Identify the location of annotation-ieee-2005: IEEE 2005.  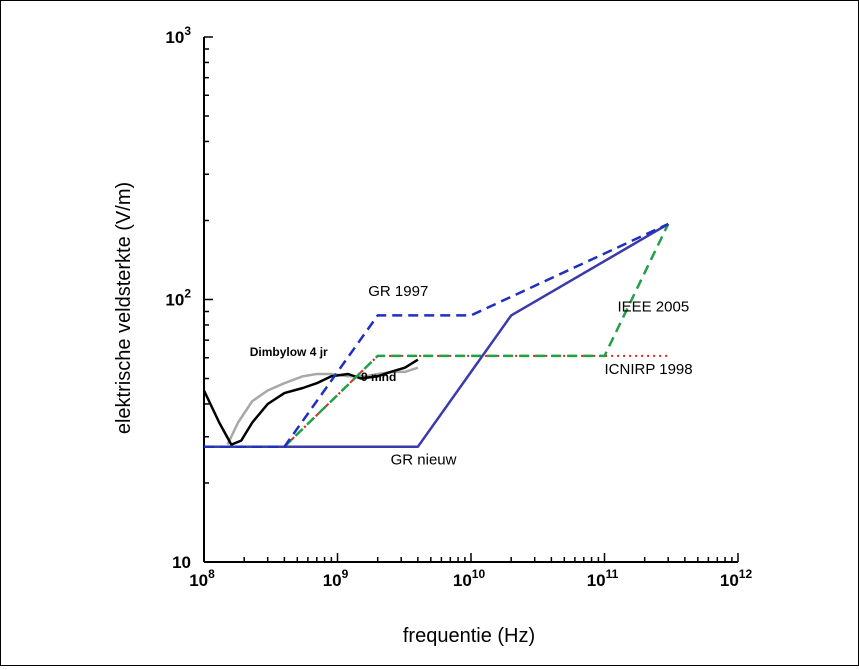
(653, 307).